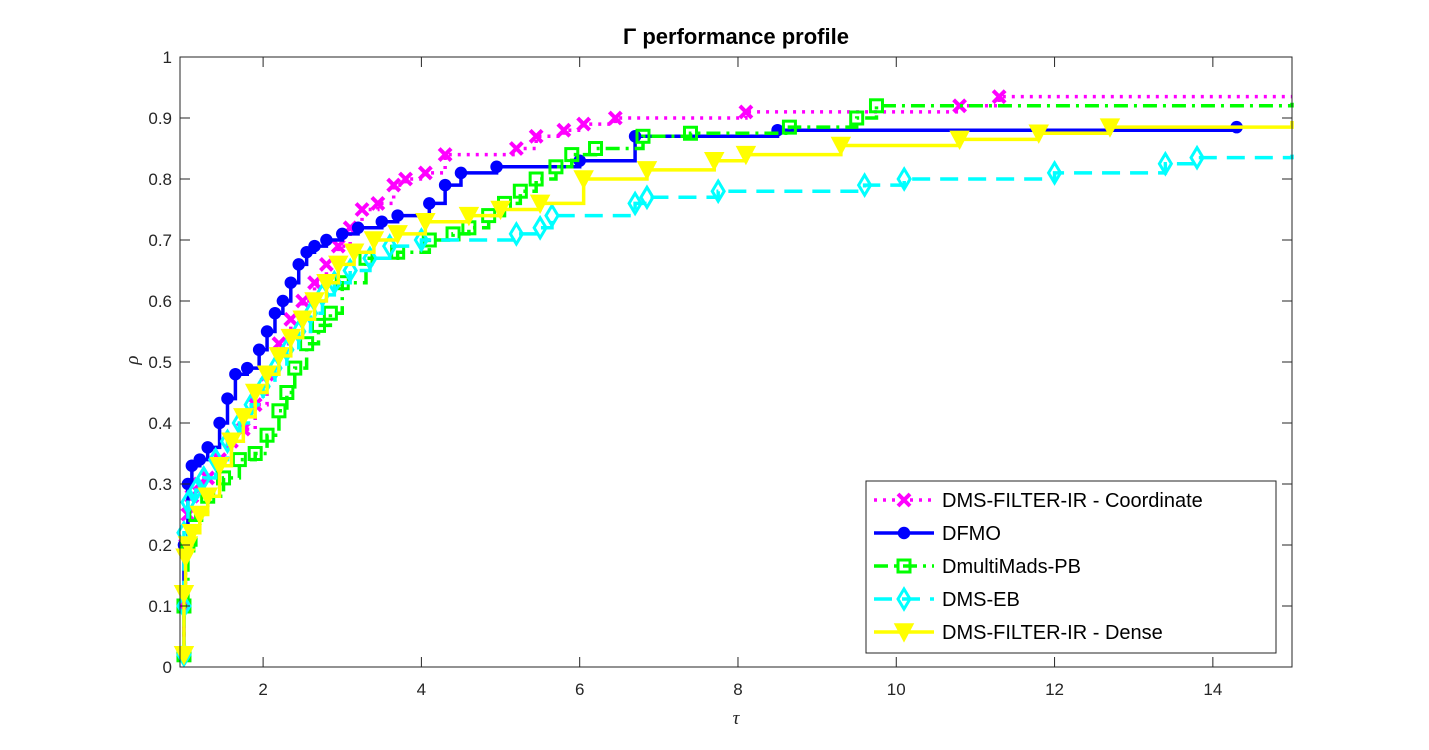  I want to click on y-tick-label: 0.9, so click(160, 118).